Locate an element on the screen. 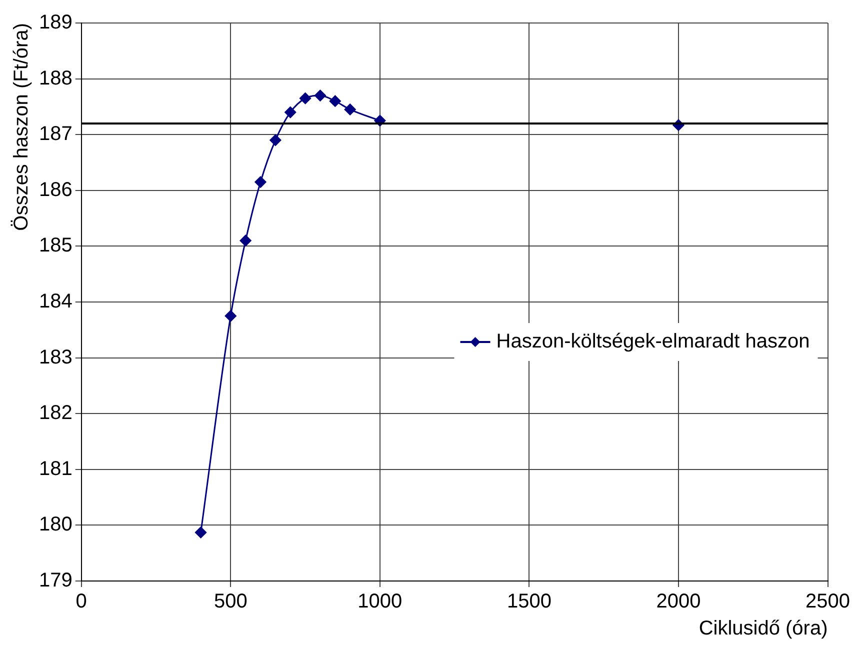  legend-label: Haszon-költségek-elmaradt haszon is located at coordinates (653, 341).